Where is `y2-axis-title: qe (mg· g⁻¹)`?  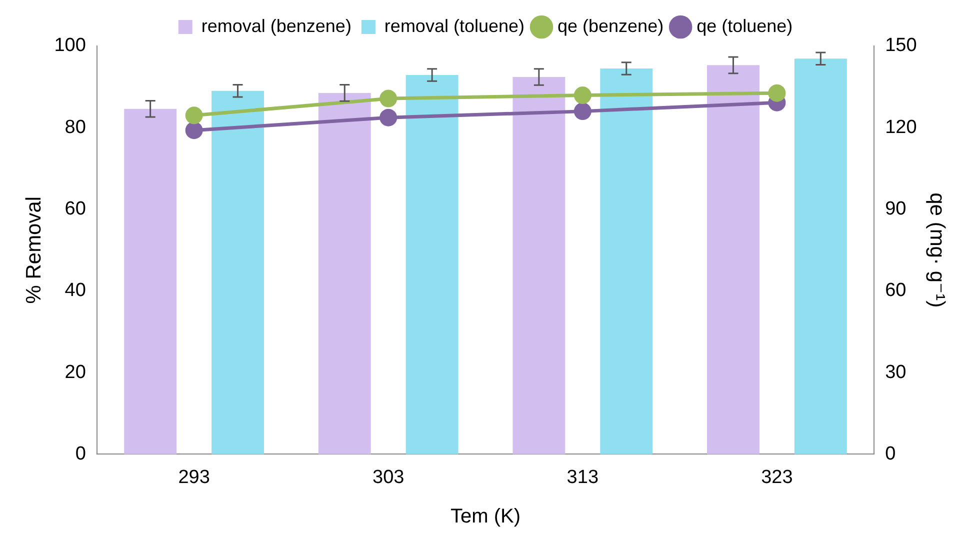 y2-axis-title: qe (mg· g⁻¹) is located at coordinates (937, 250).